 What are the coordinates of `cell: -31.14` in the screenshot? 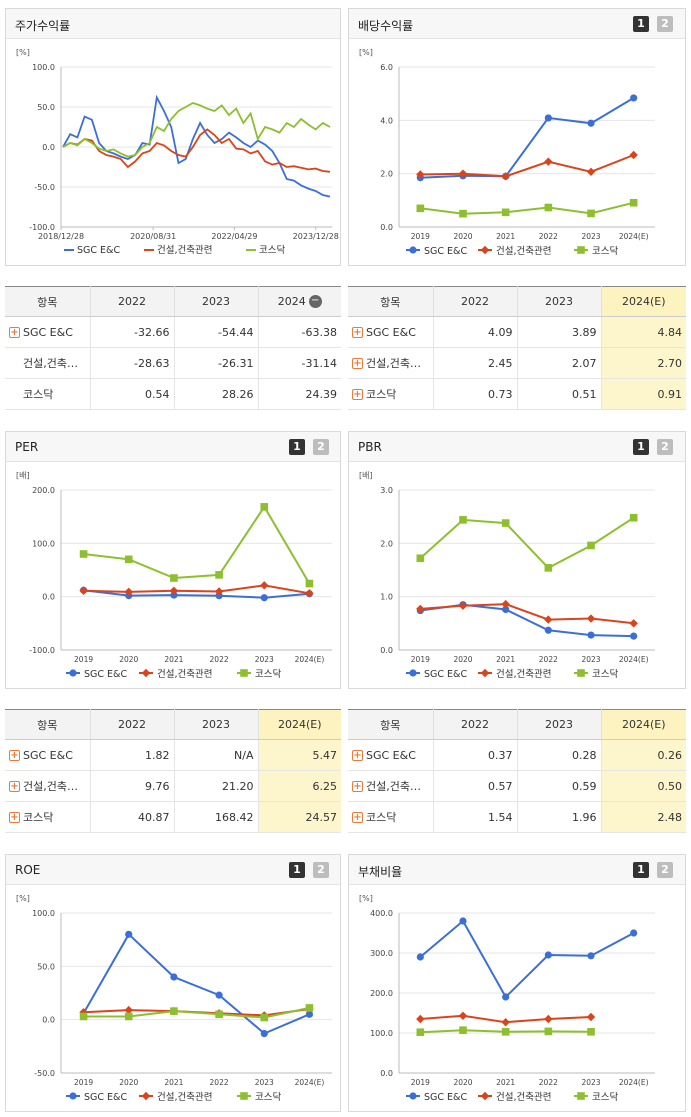 It's located at (299, 363).